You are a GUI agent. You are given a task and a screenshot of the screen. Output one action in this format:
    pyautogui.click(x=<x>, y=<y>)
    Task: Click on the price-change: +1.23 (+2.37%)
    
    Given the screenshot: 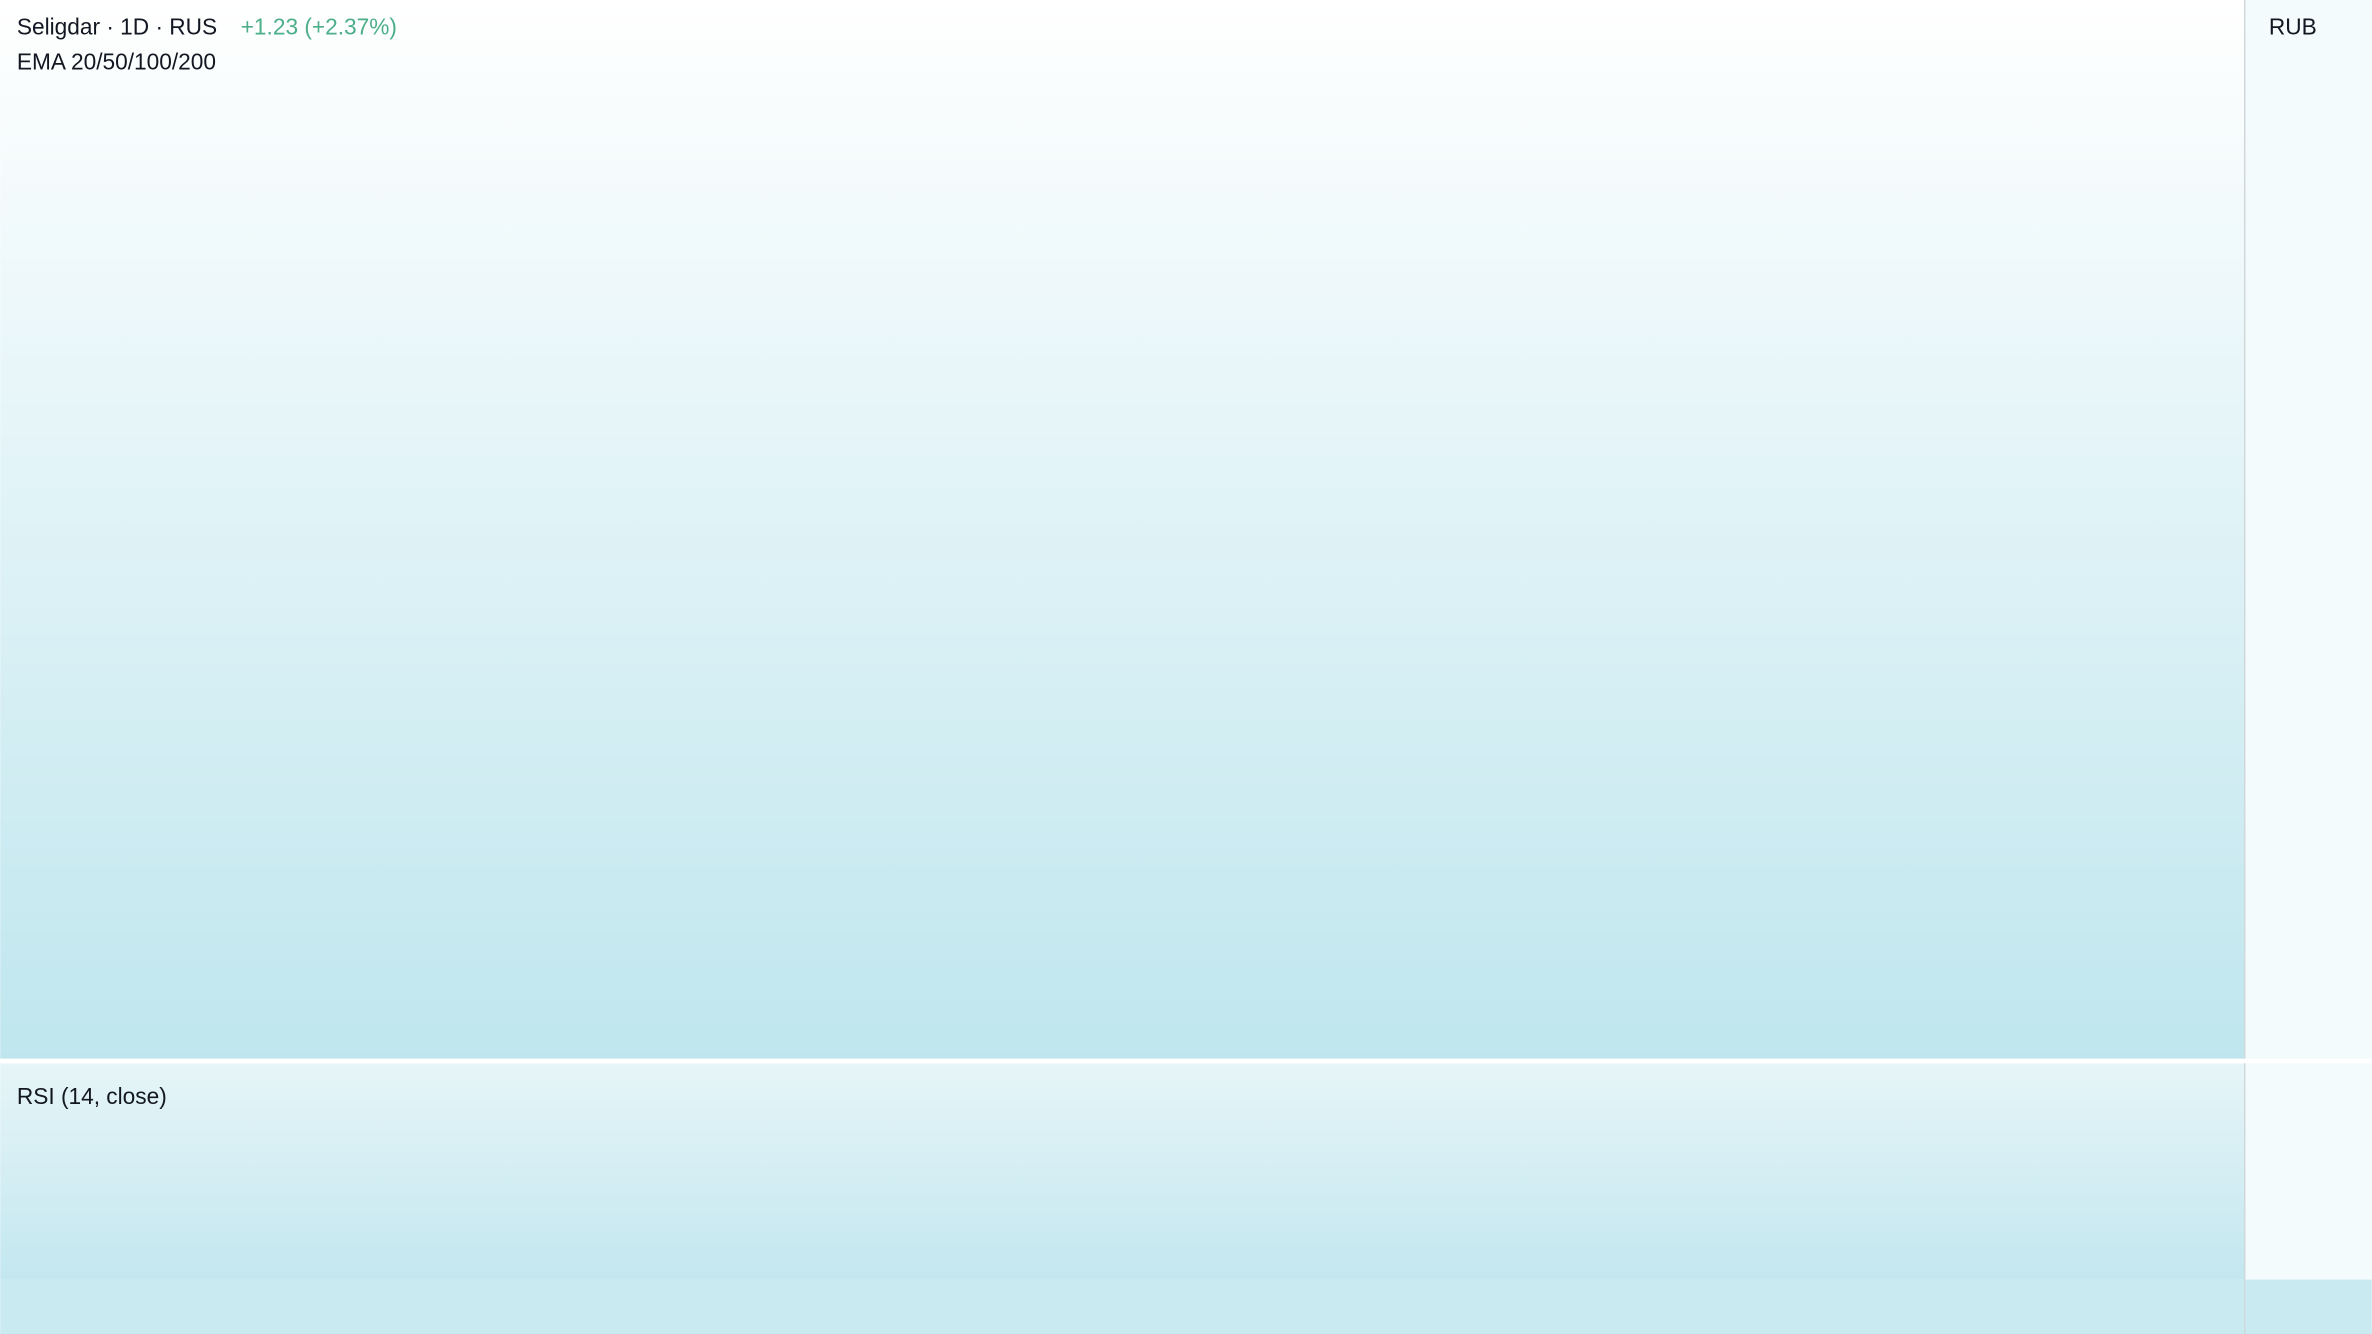 What is the action you would take?
    pyautogui.click(x=319, y=27)
    